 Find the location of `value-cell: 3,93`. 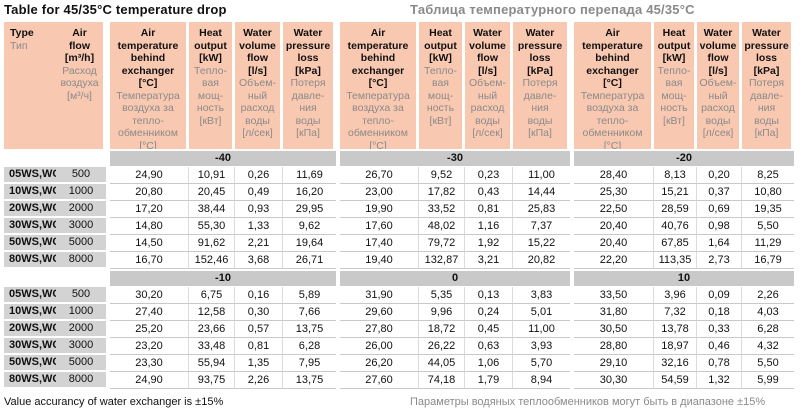

value-cell: 3,93 is located at coordinates (541, 346).